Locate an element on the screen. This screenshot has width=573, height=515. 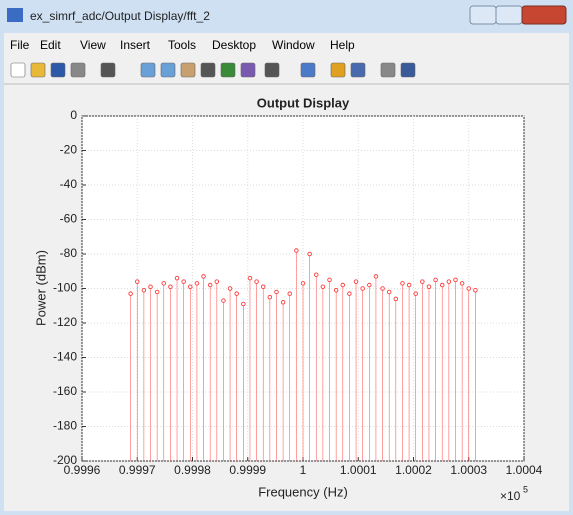
y-tick-label: -180 is located at coordinates (65, 426).